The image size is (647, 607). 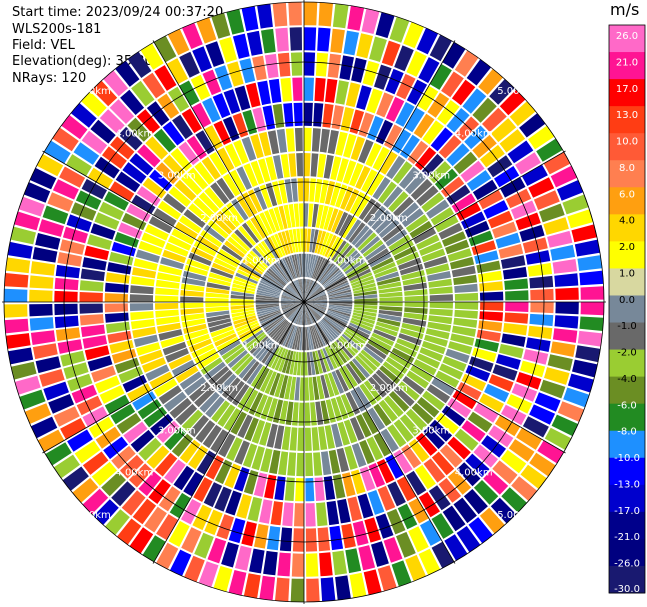 What do you see at coordinates (262, 345) in the screenshot?
I see `range-ring-label: 1.00km` at bounding box center [262, 345].